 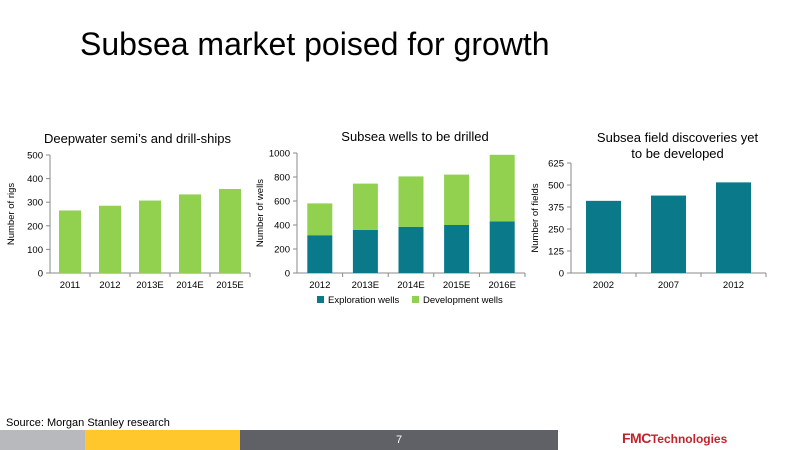 I want to click on y-tick-label: 600, so click(x=282, y=202).